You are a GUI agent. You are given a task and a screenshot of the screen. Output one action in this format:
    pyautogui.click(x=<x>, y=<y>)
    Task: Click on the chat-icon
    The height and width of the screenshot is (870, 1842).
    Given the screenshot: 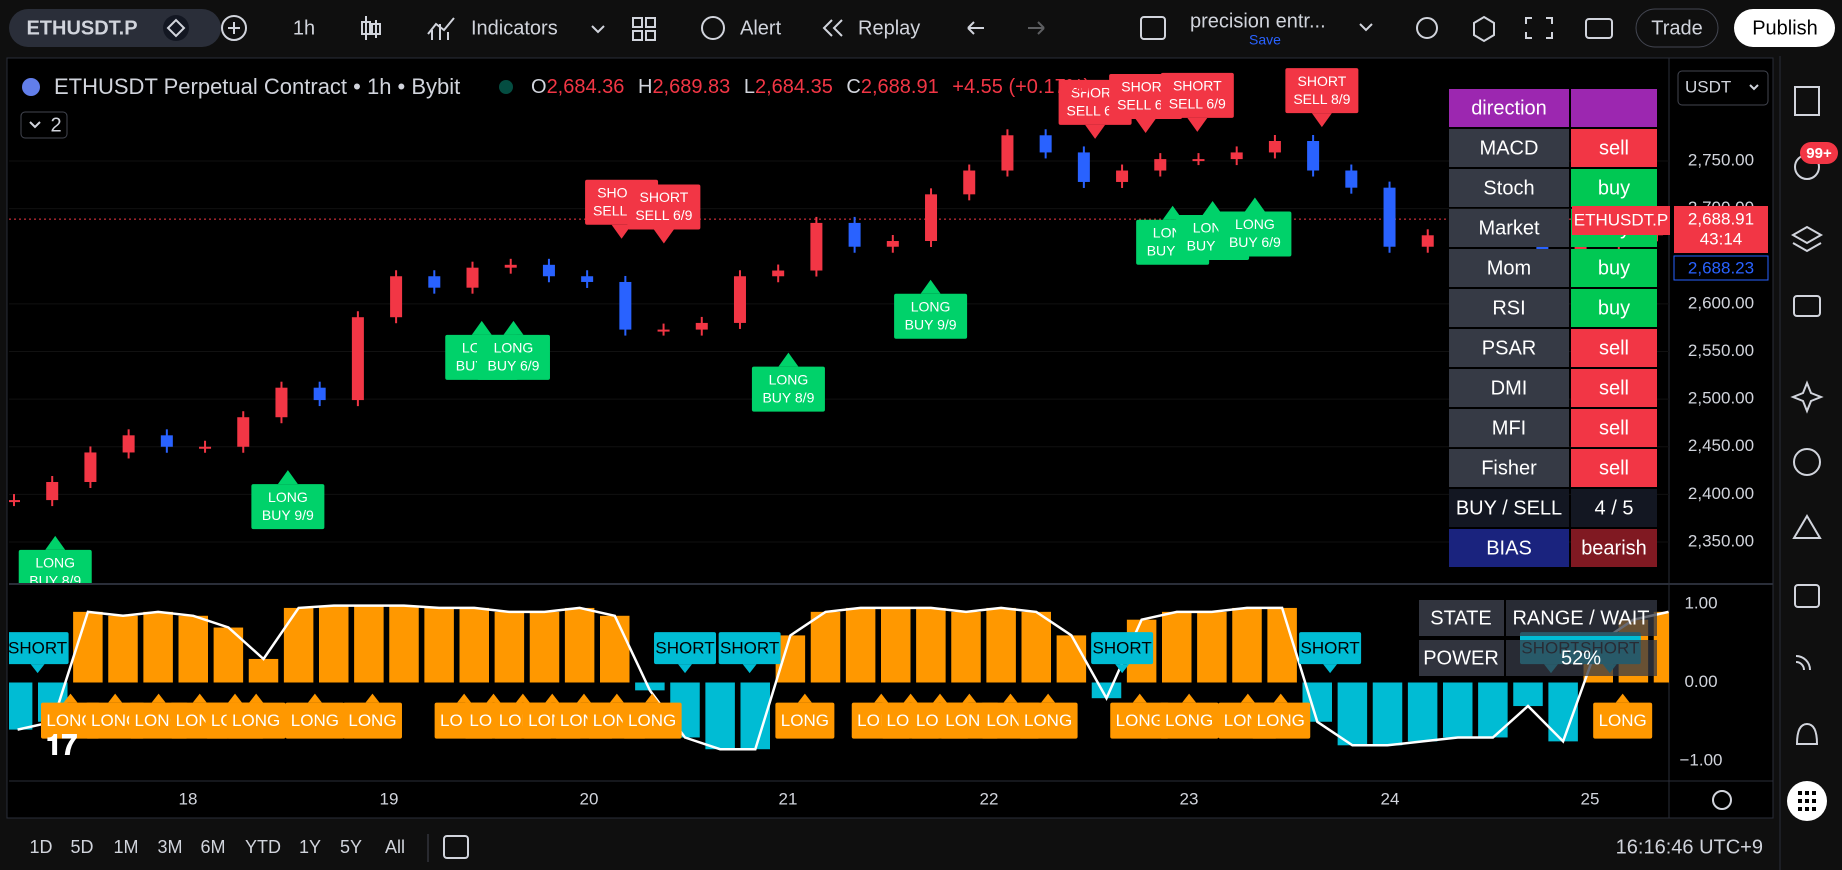 What is the action you would take?
    pyautogui.click(x=1807, y=306)
    